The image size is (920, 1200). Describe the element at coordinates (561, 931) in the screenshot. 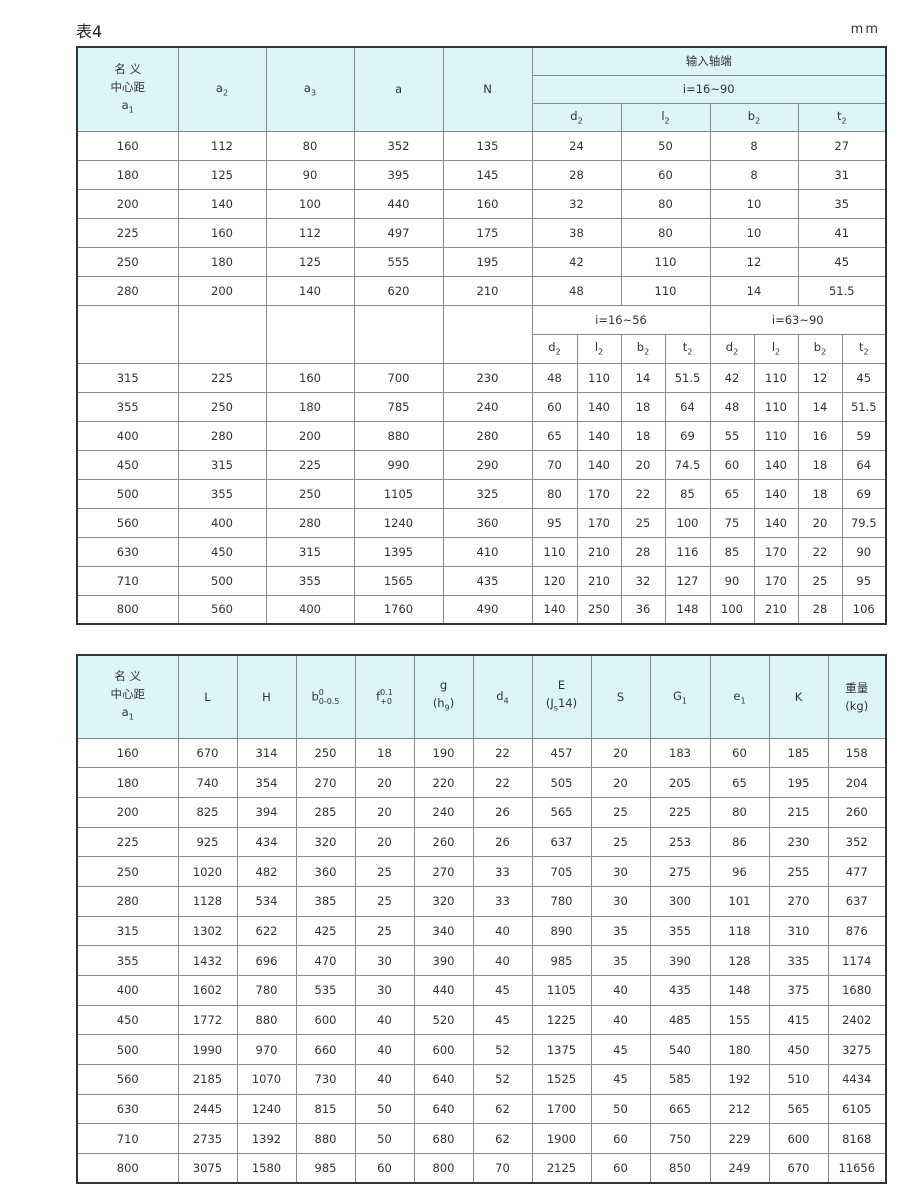

I see `table-cell: 890` at that location.